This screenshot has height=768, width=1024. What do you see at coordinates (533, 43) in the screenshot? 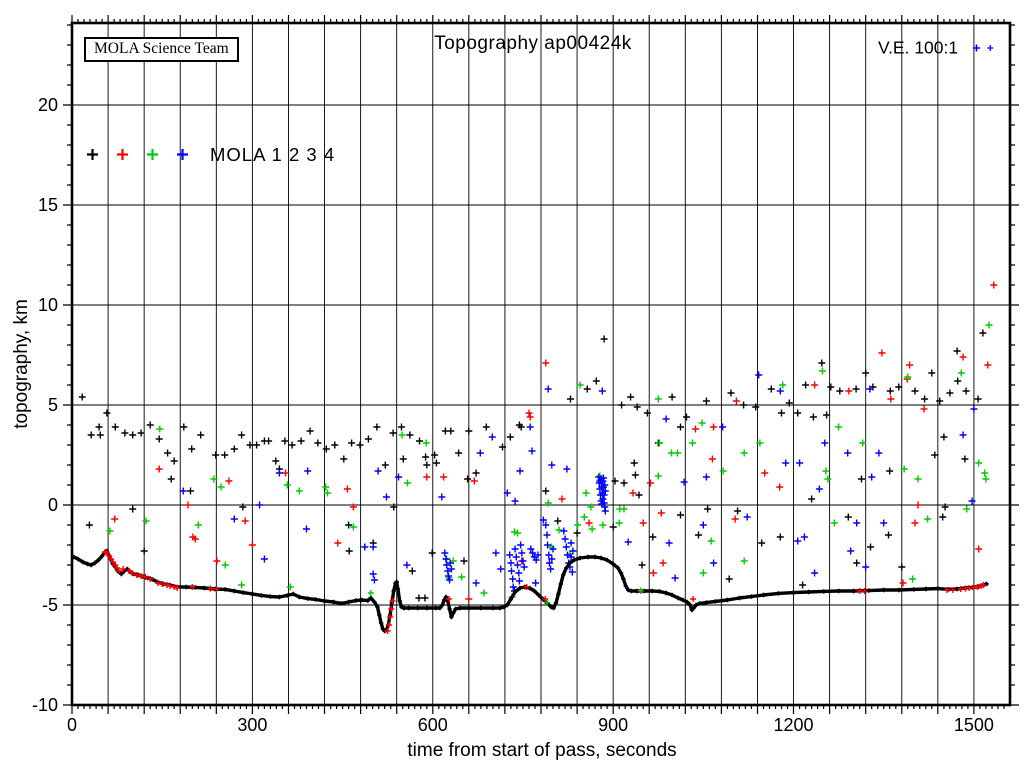
I see `chart-title: Topography ap00424k` at bounding box center [533, 43].